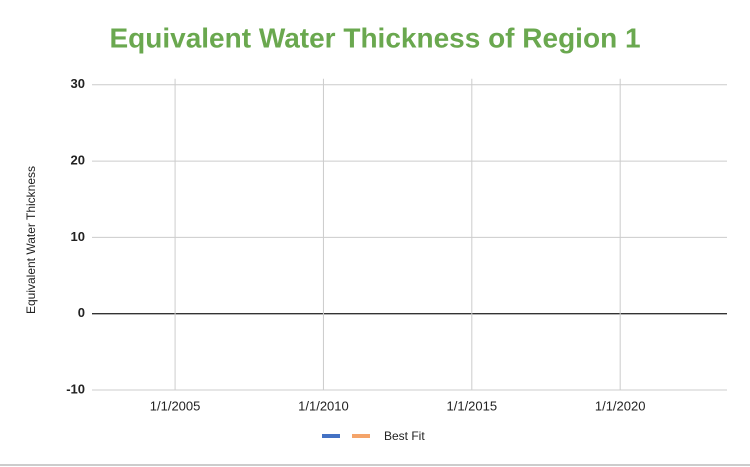 The image size is (750, 467). What do you see at coordinates (31, 240) in the screenshot?
I see `y-axis-label: Equivalent Water Thickness` at bounding box center [31, 240].